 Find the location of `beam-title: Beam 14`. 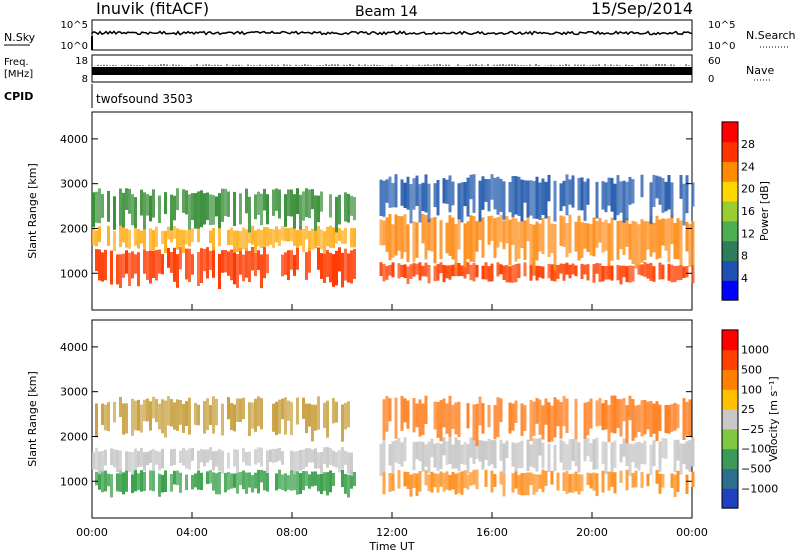

beam-title: Beam 14 is located at coordinates (386, 12).